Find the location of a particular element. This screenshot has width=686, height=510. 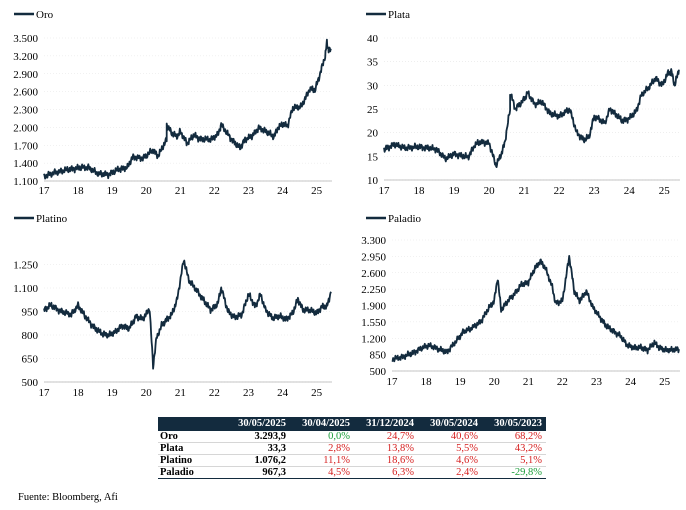

y-tick-label: 1.250 is located at coordinates (25, 266).